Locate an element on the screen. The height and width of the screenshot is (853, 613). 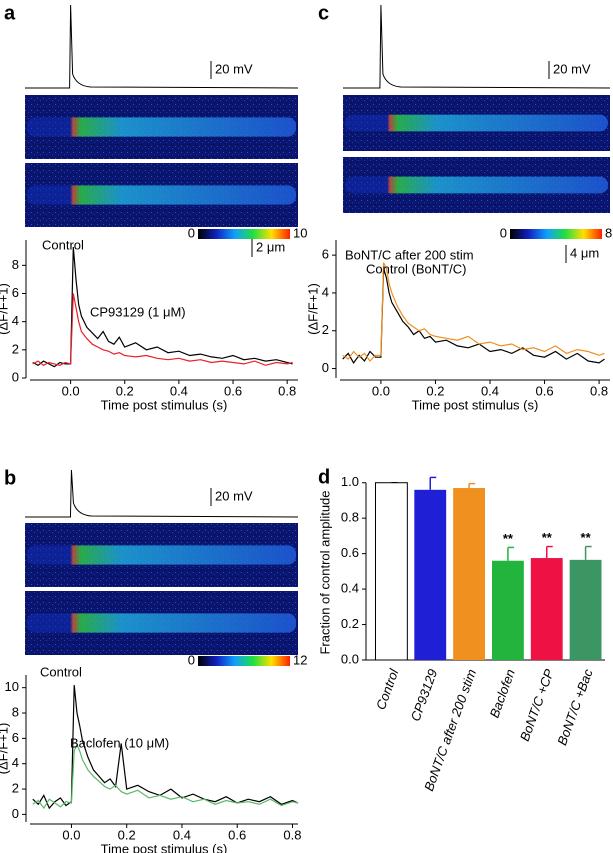
category-label: Baclofen is located at coordinates (502, 693).